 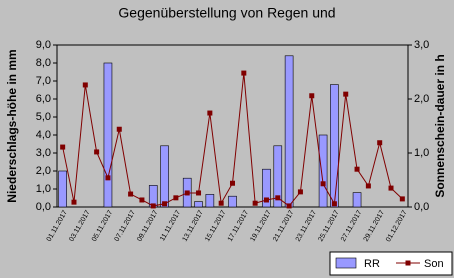 What do you see at coordinates (147, 225) in the screenshot?
I see `x-tick-label: 09.11.2017` at bounding box center [147, 225].